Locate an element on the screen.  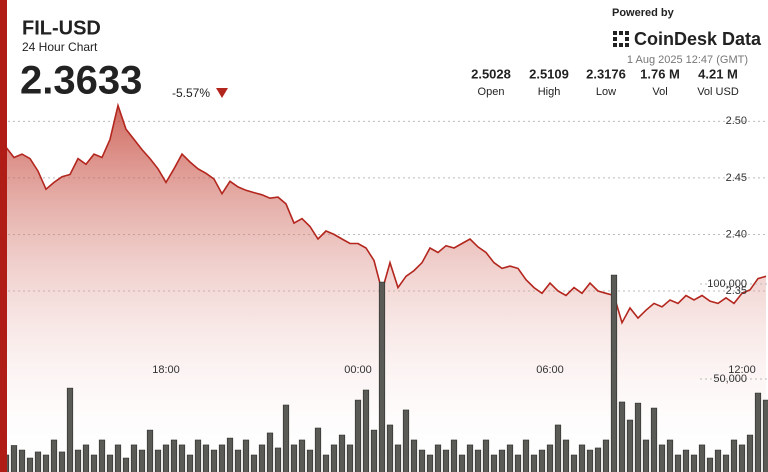
stat-label: Vol is located at coordinates (659, 92).